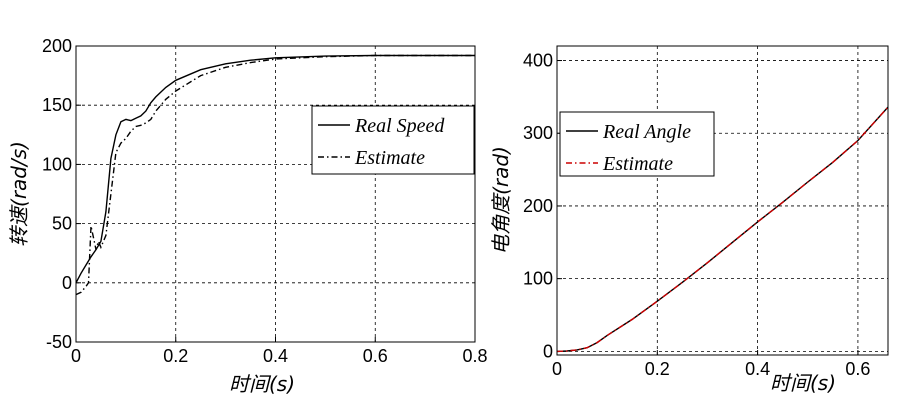  Describe the element at coordinates (399, 126) in the screenshot. I see `legend-label: Real Speed` at that location.